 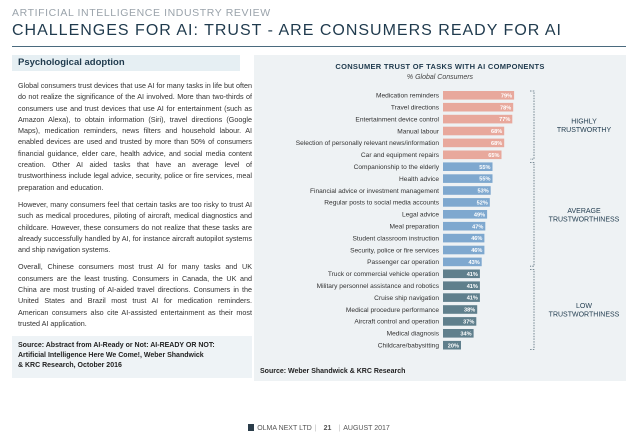 What do you see at coordinates (366, 428) in the screenshot?
I see `footer-date: AUGUST 2017` at bounding box center [366, 428].